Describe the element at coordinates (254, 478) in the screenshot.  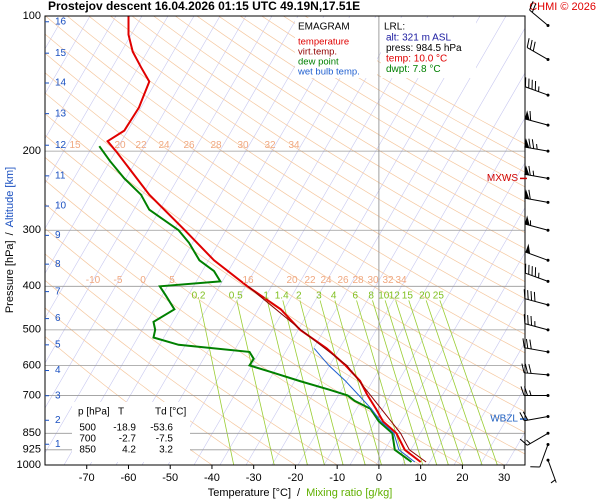
I see `x-tick-label: -30` at that location.